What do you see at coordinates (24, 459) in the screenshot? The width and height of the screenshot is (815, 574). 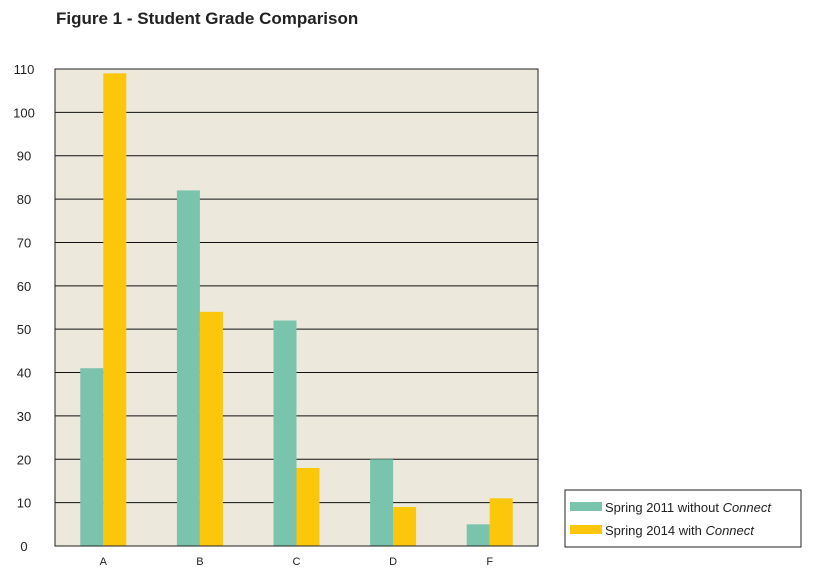 I see `y-tick-label: 20` at bounding box center [24, 459].